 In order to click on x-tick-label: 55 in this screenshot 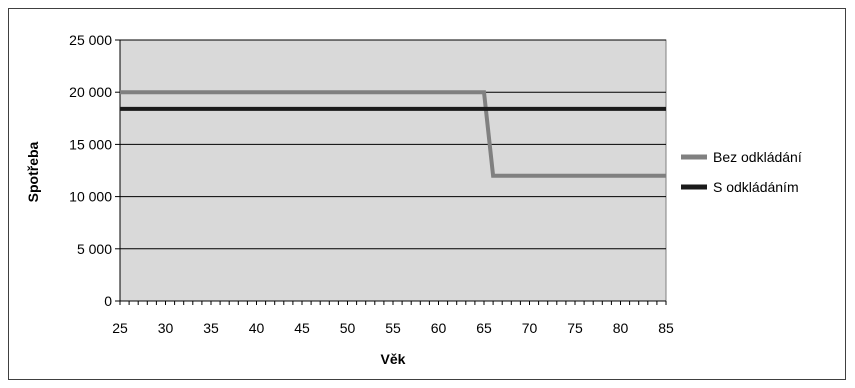, I will do `click(393, 328)`.